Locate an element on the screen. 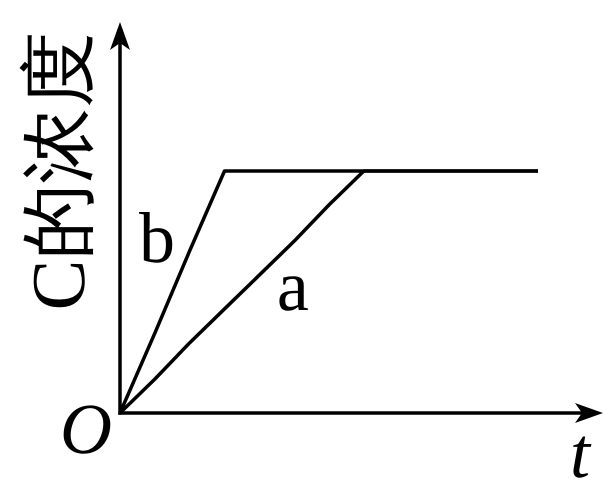 Image resolution: width=612 pixels, height=488 pixels. series-label: a is located at coordinates (292, 286).